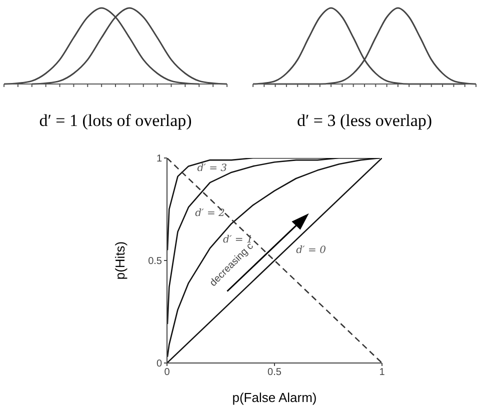 The image size is (492, 410). I want to click on x-axis-title: d′ = 1 (lots of overlap), so click(115, 120).